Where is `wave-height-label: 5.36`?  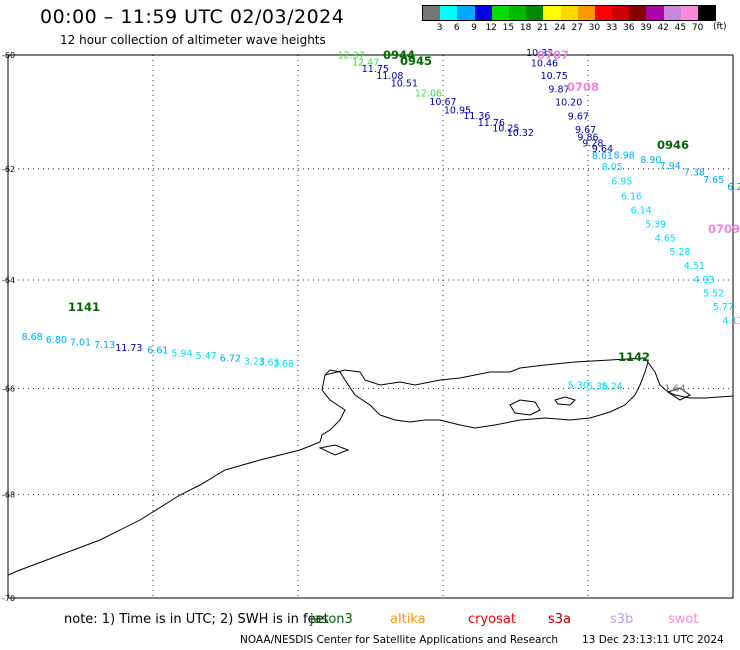
wave-height-label: 5.36 is located at coordinates (597, 387).